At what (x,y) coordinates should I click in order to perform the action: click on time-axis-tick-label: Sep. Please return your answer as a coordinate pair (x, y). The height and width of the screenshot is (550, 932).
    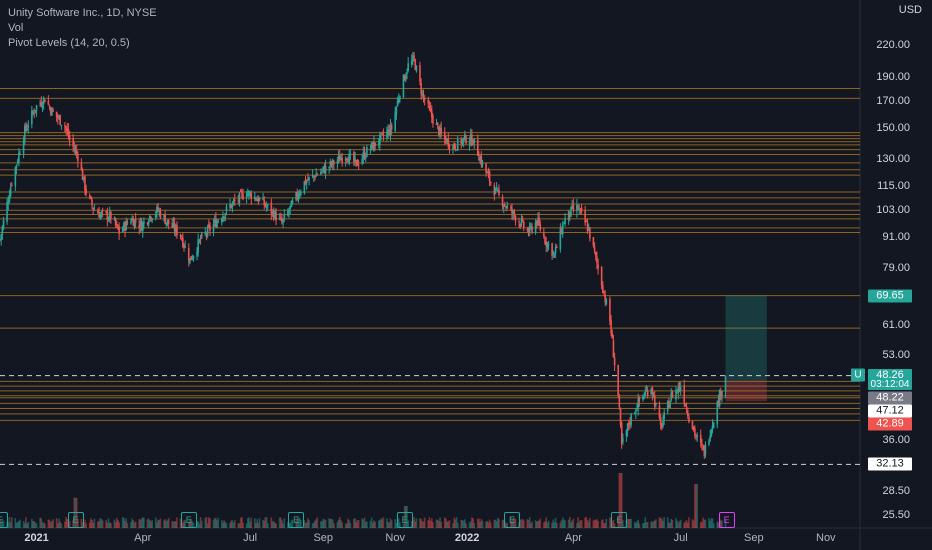
    Looking at the image, I should click on (323, 538).